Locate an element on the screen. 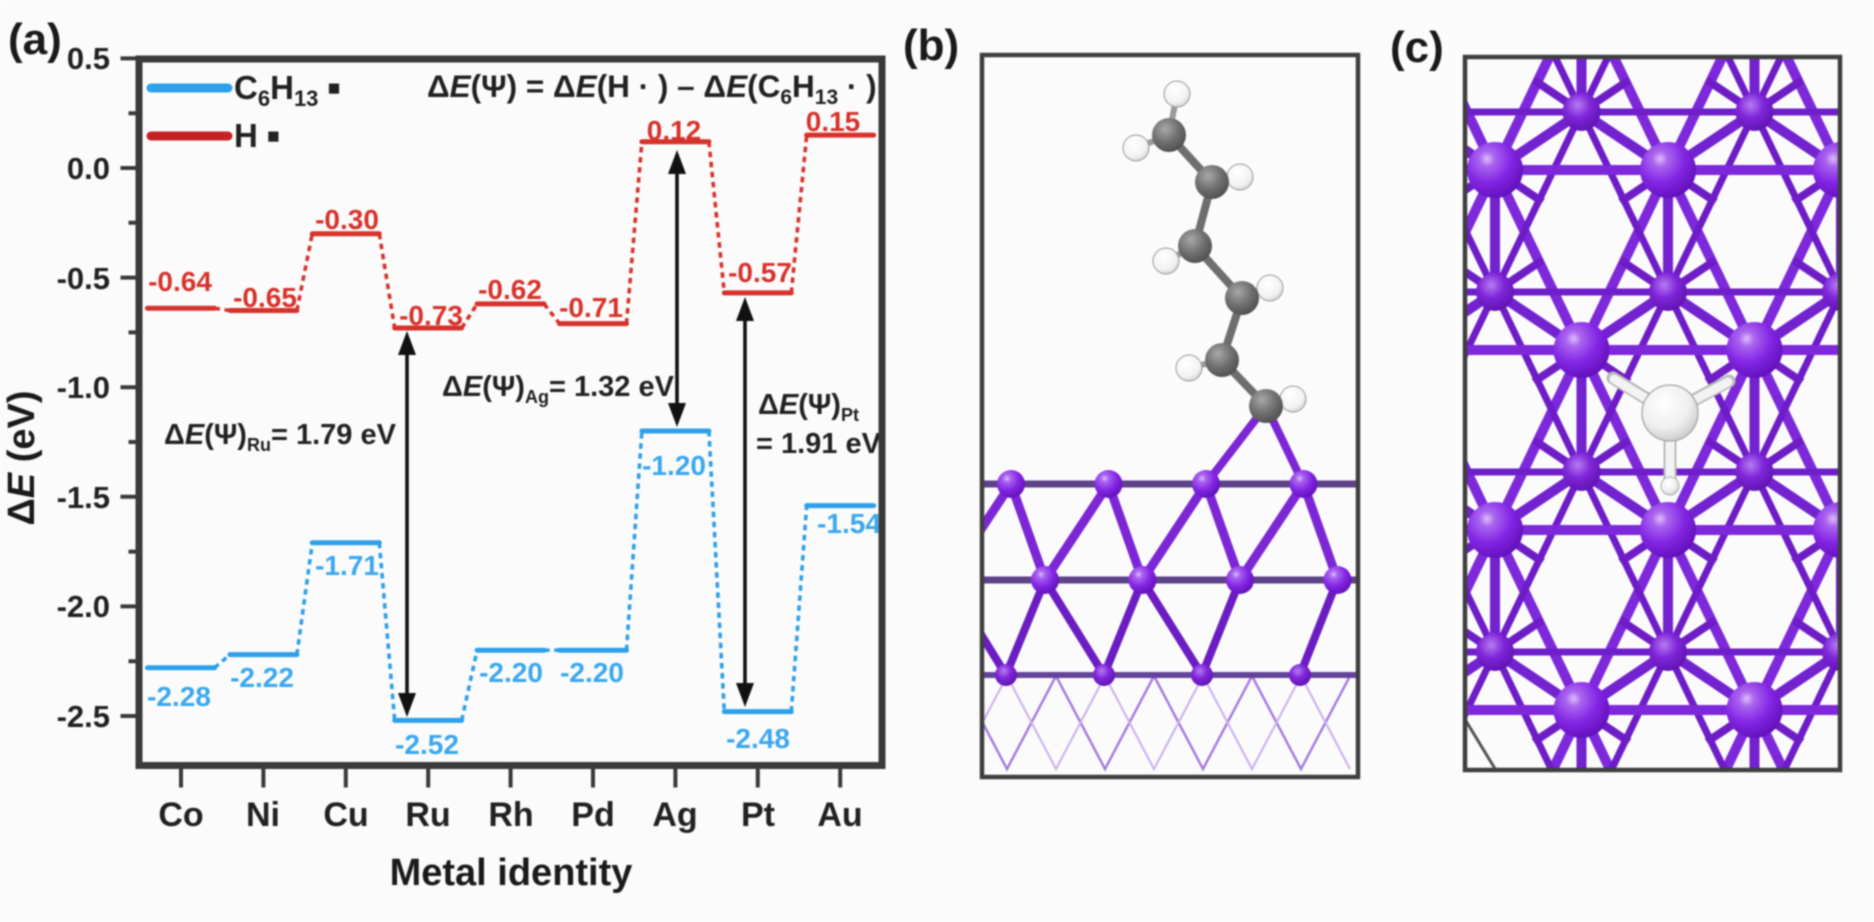 The image size is (1874, 922). svg-text: 0.5 is located at coordinates (88, 58).